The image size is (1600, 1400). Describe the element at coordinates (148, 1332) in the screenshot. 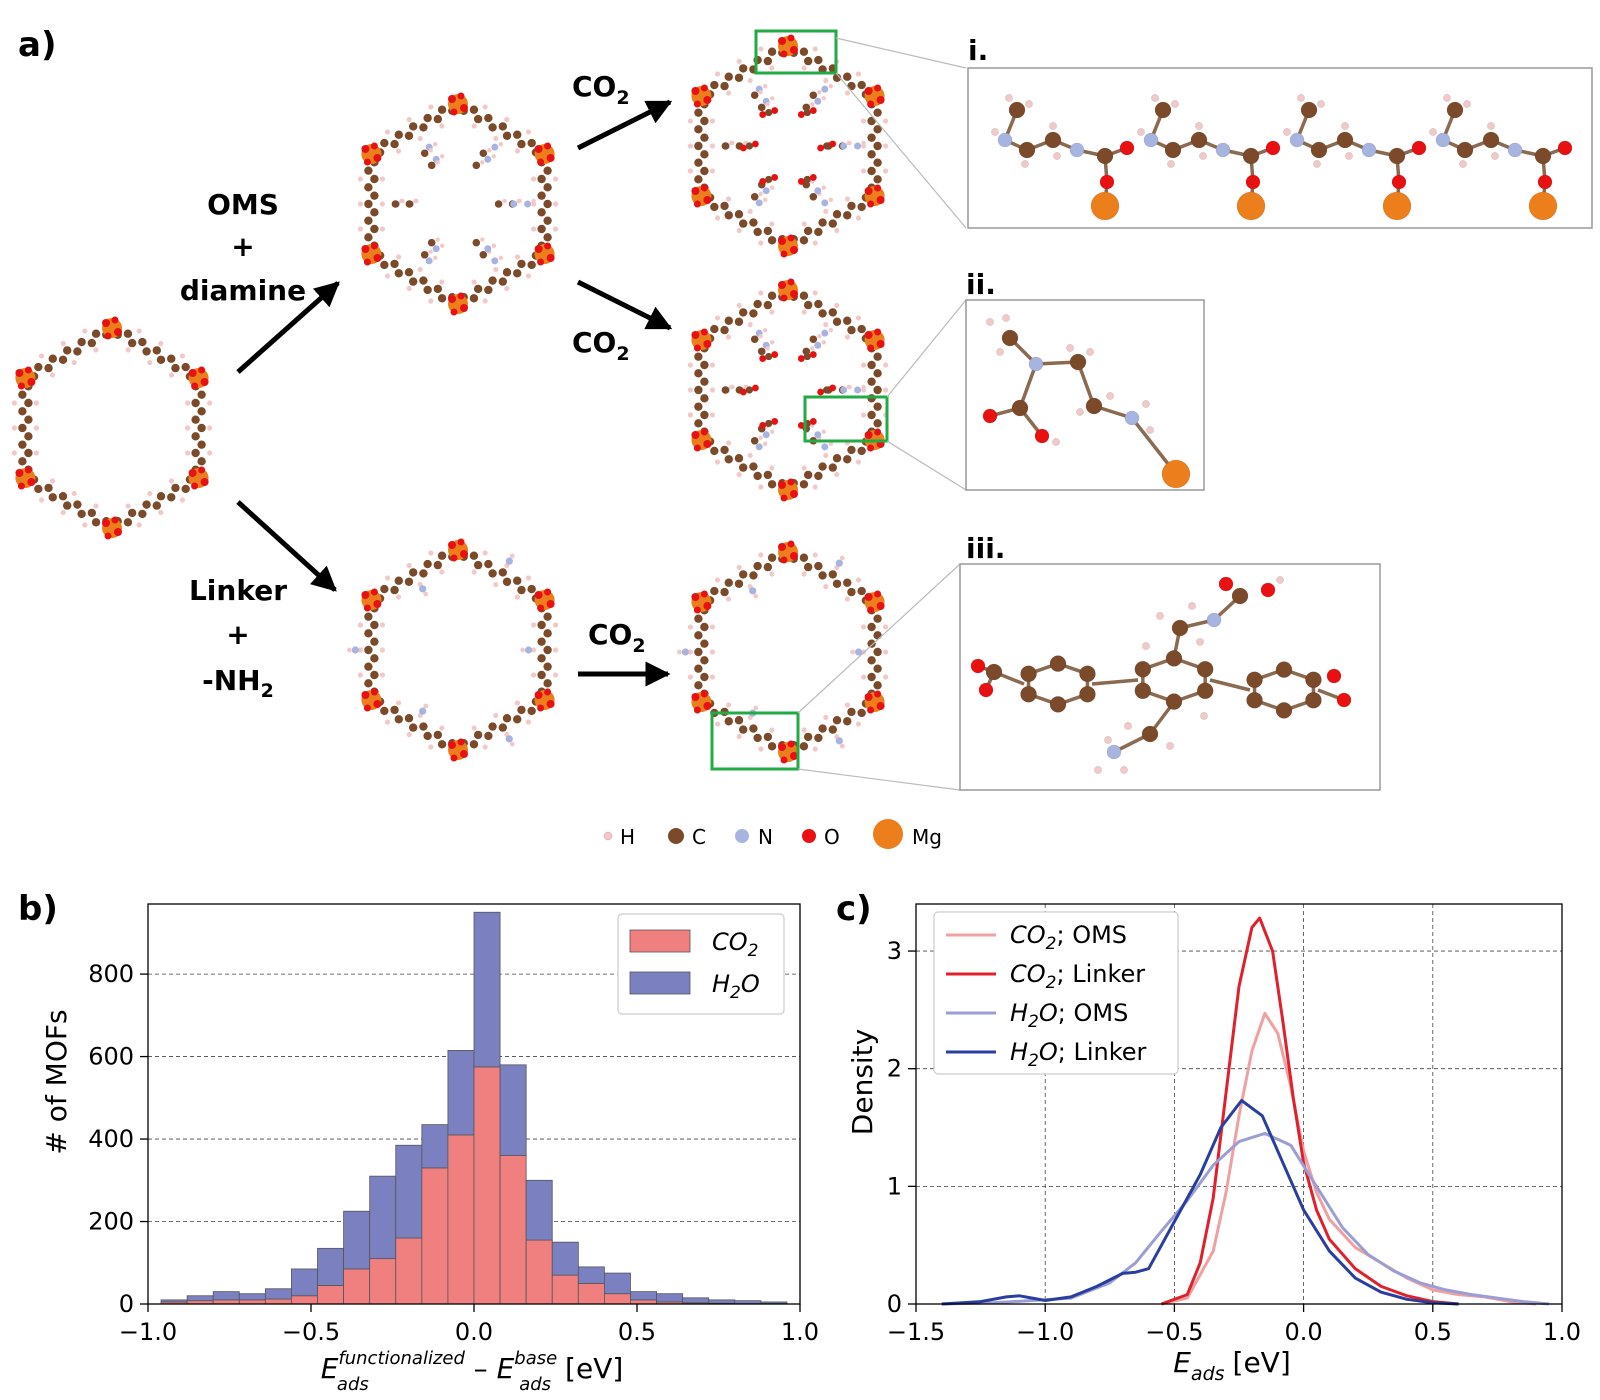

I see `chart-b-xtick-label: −1.0` at that location.